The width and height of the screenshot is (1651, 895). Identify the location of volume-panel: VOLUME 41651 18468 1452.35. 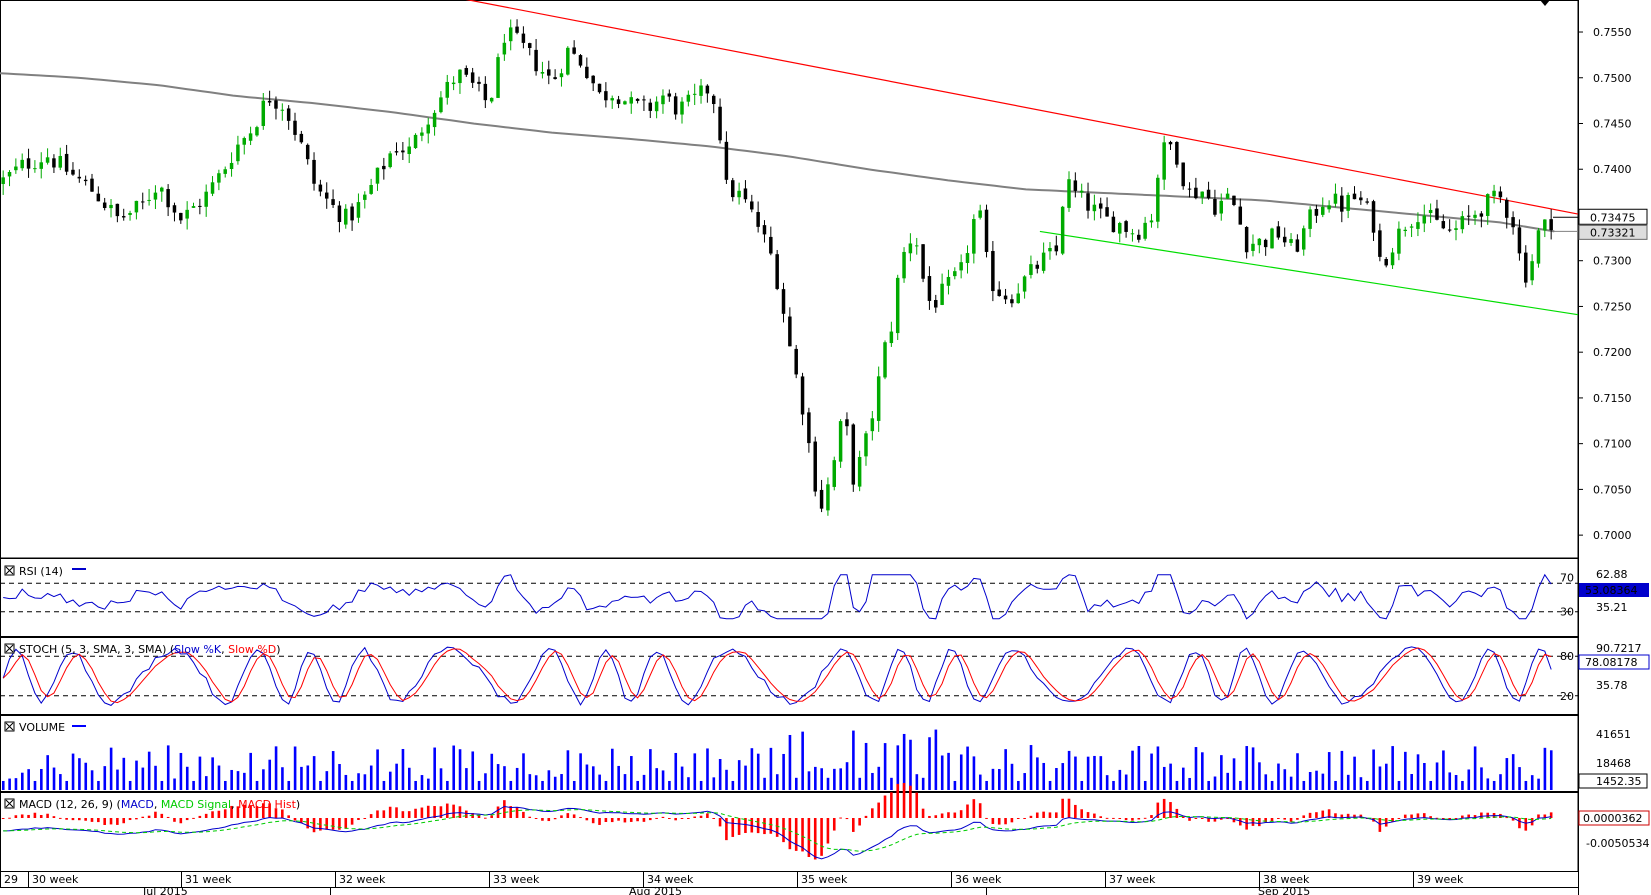
(824, 753).